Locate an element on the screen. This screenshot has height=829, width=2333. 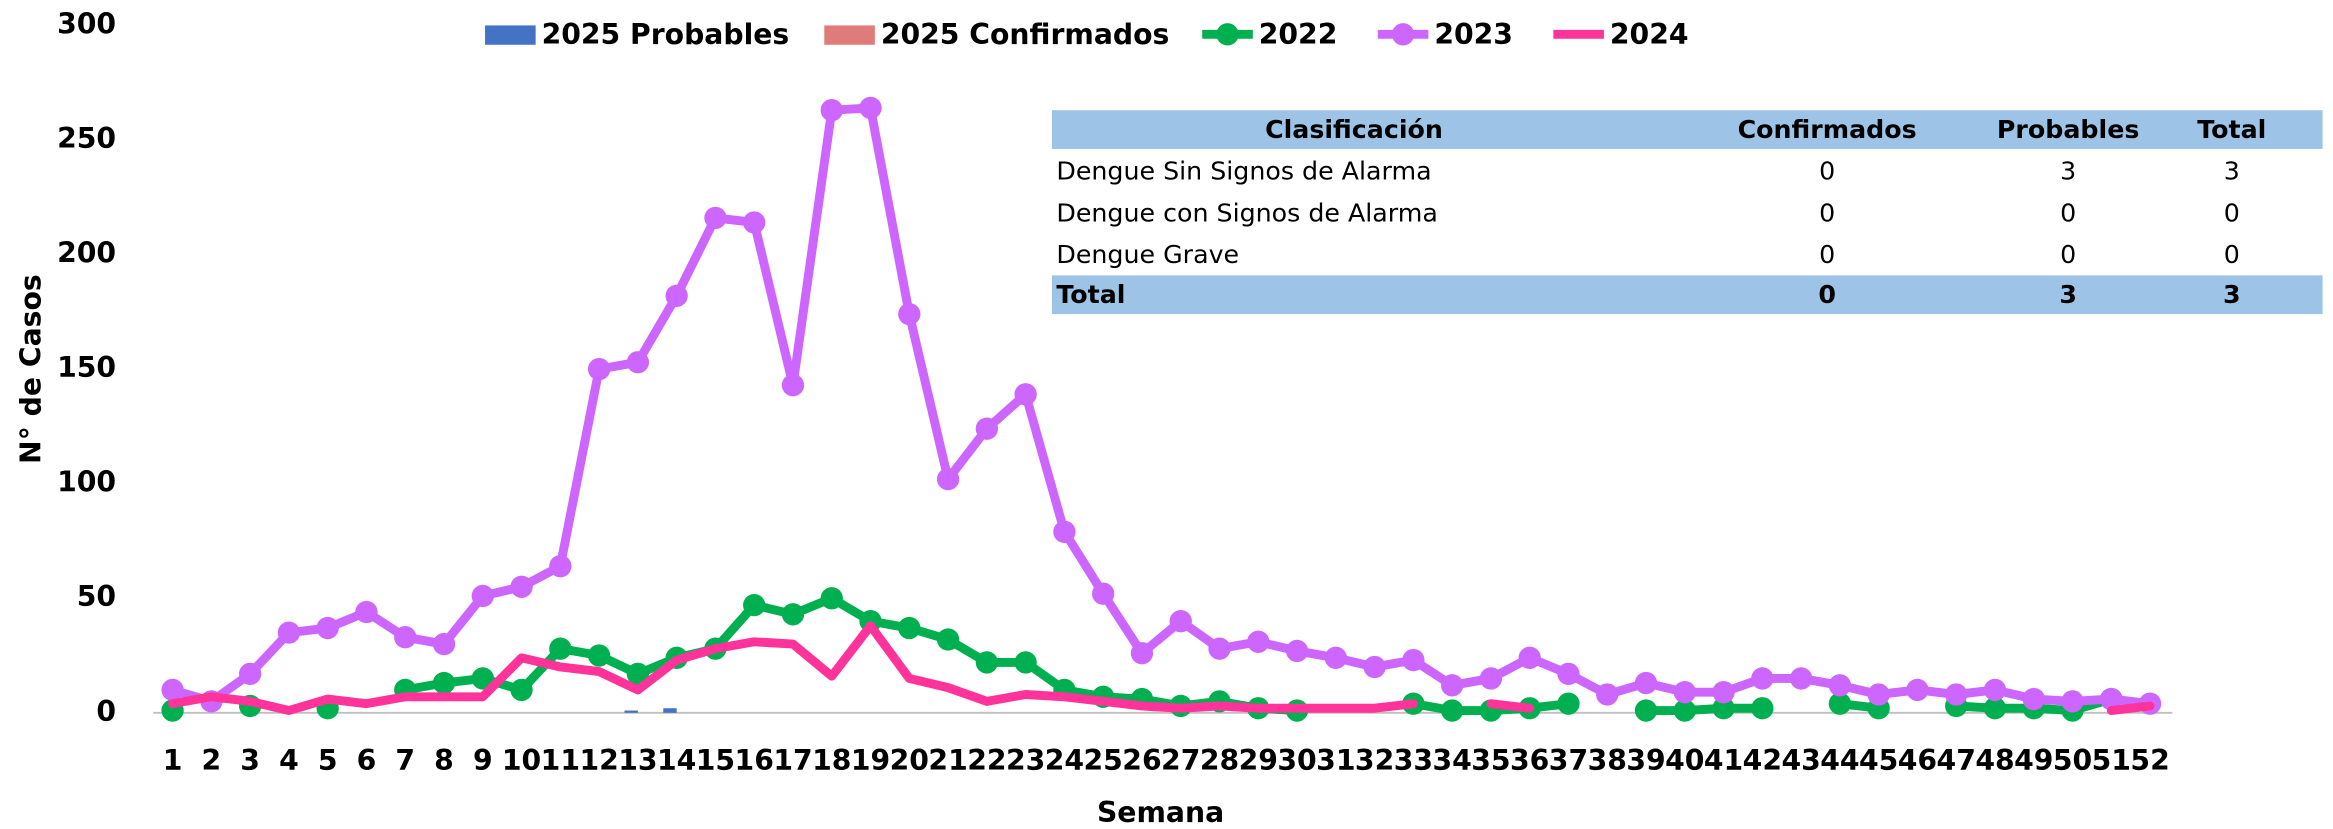
x-tick-label: 3 is located at coordinates (250, 760).